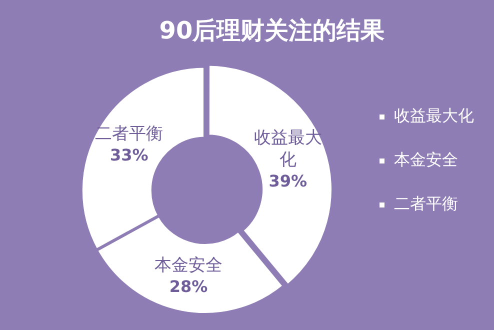 The height and width of the screenshot is (330, 494). I want to click on legend-label: 二者平衡, so click(426, 204).